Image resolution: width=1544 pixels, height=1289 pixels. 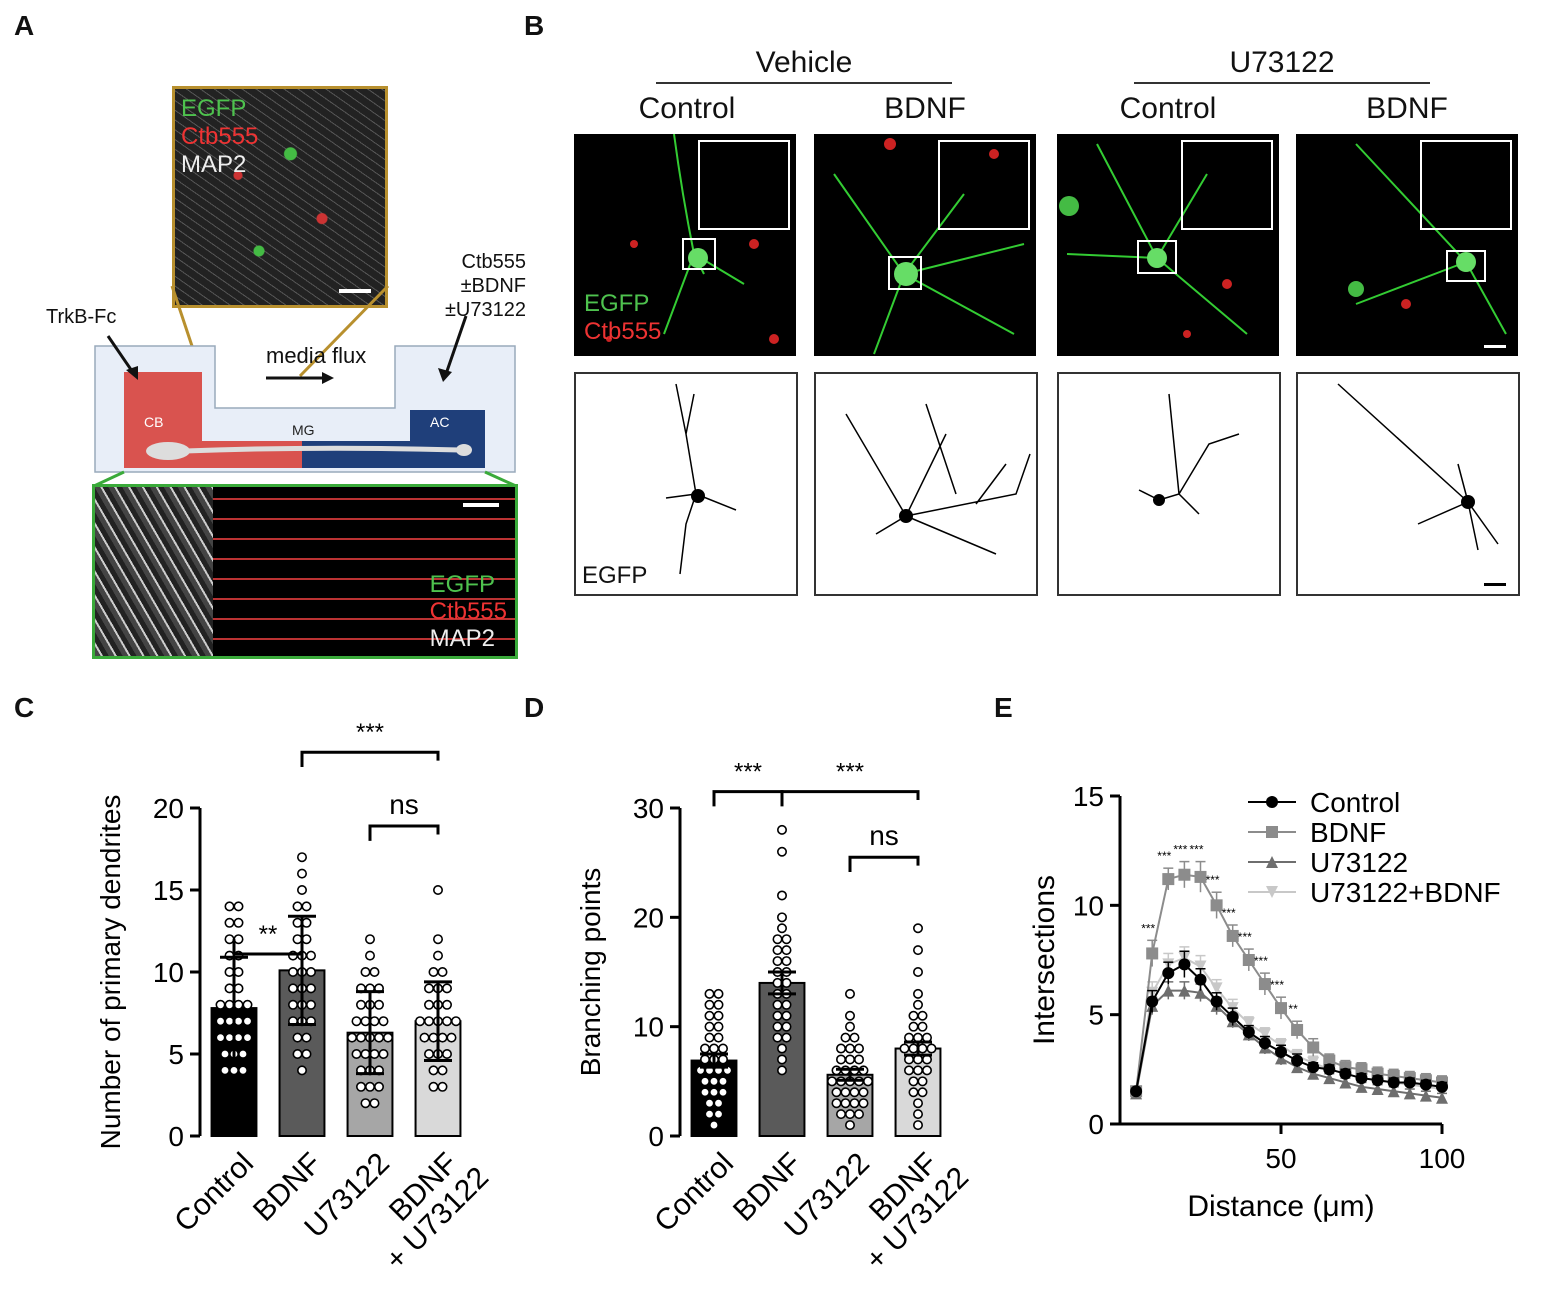 What do you see at coordinates (1168, 245) in the screenshot?
I see `micrograph-u73122-control` at bounding box center [1168, 245].